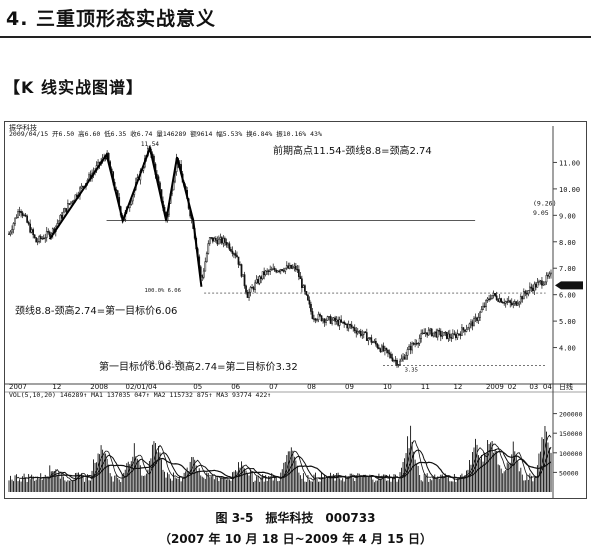 The image size is (591, 549). Describe the element at coordinates (349, 387) in the screenshot. I see `date-tick-label: 09` at that location.